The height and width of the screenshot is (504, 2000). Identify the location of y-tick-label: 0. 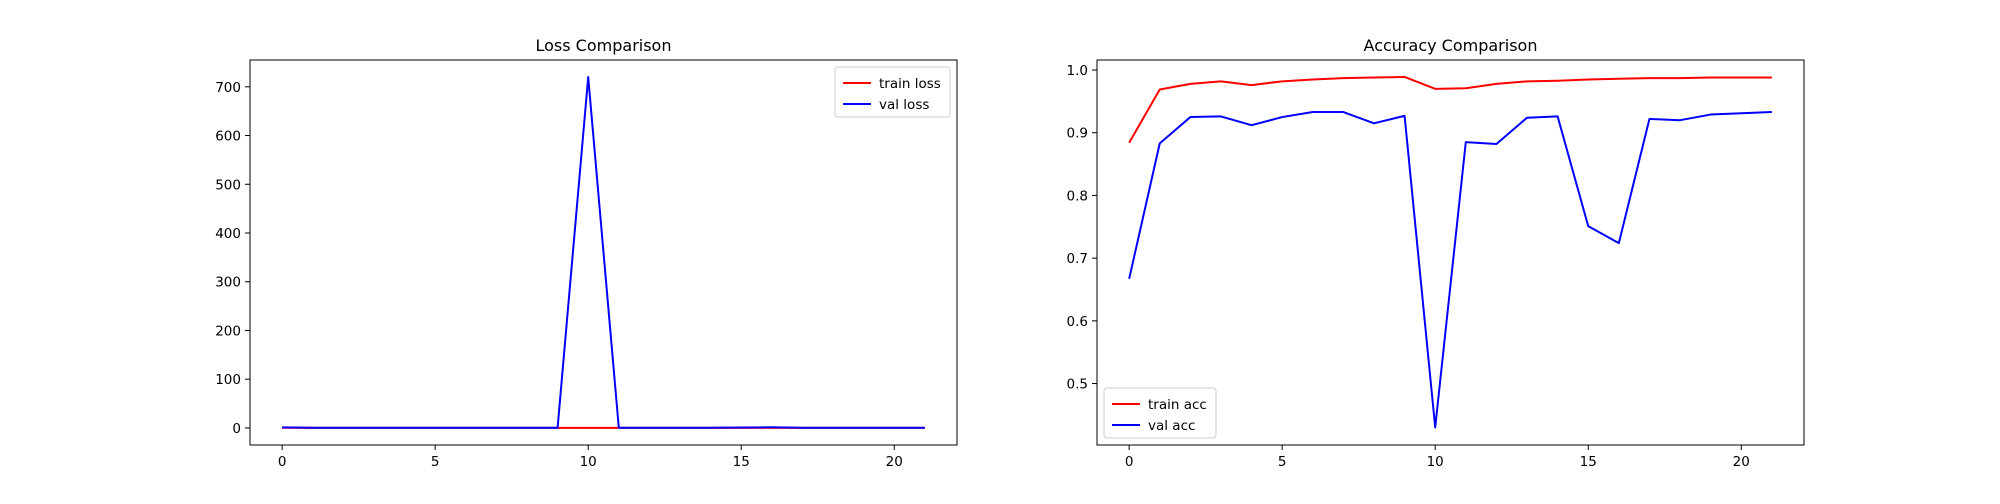
(236, 429).